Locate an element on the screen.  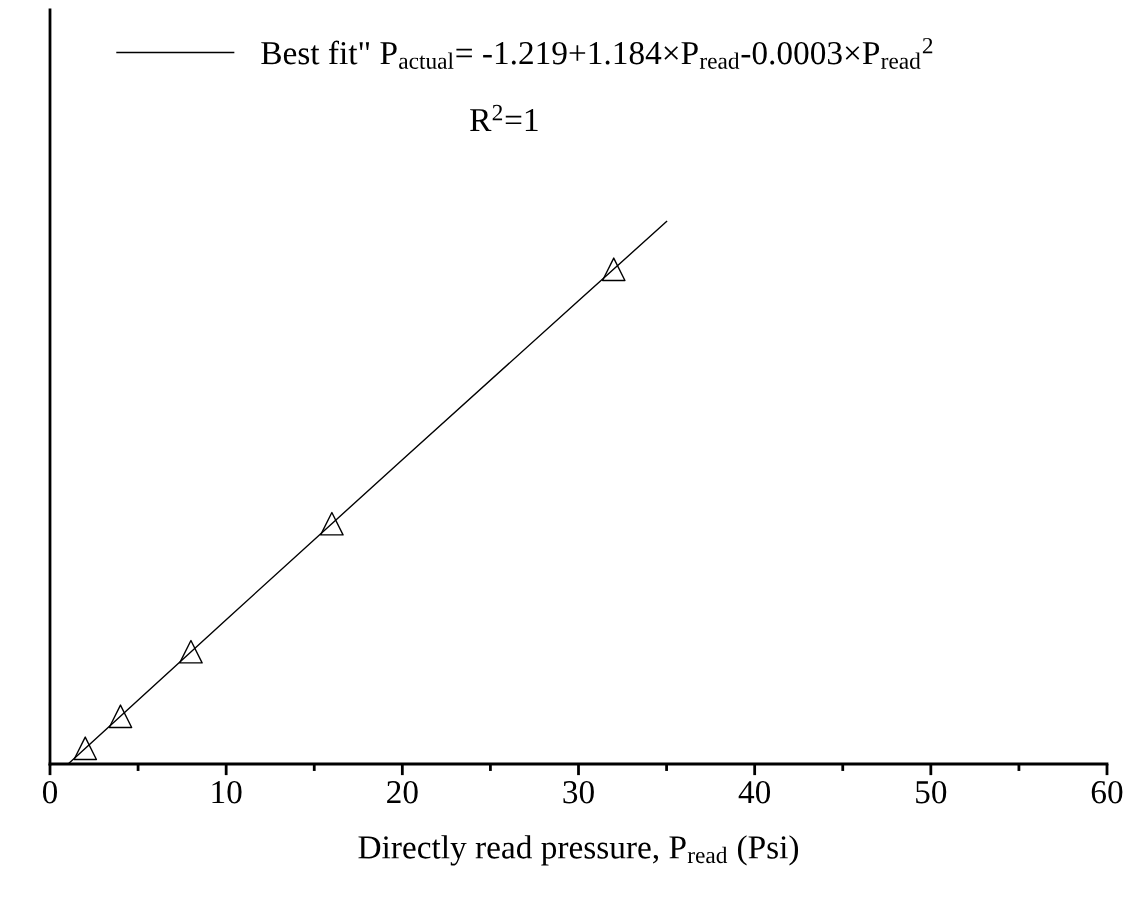
x-tick-label: 20 is located at coordinates (402, 792).